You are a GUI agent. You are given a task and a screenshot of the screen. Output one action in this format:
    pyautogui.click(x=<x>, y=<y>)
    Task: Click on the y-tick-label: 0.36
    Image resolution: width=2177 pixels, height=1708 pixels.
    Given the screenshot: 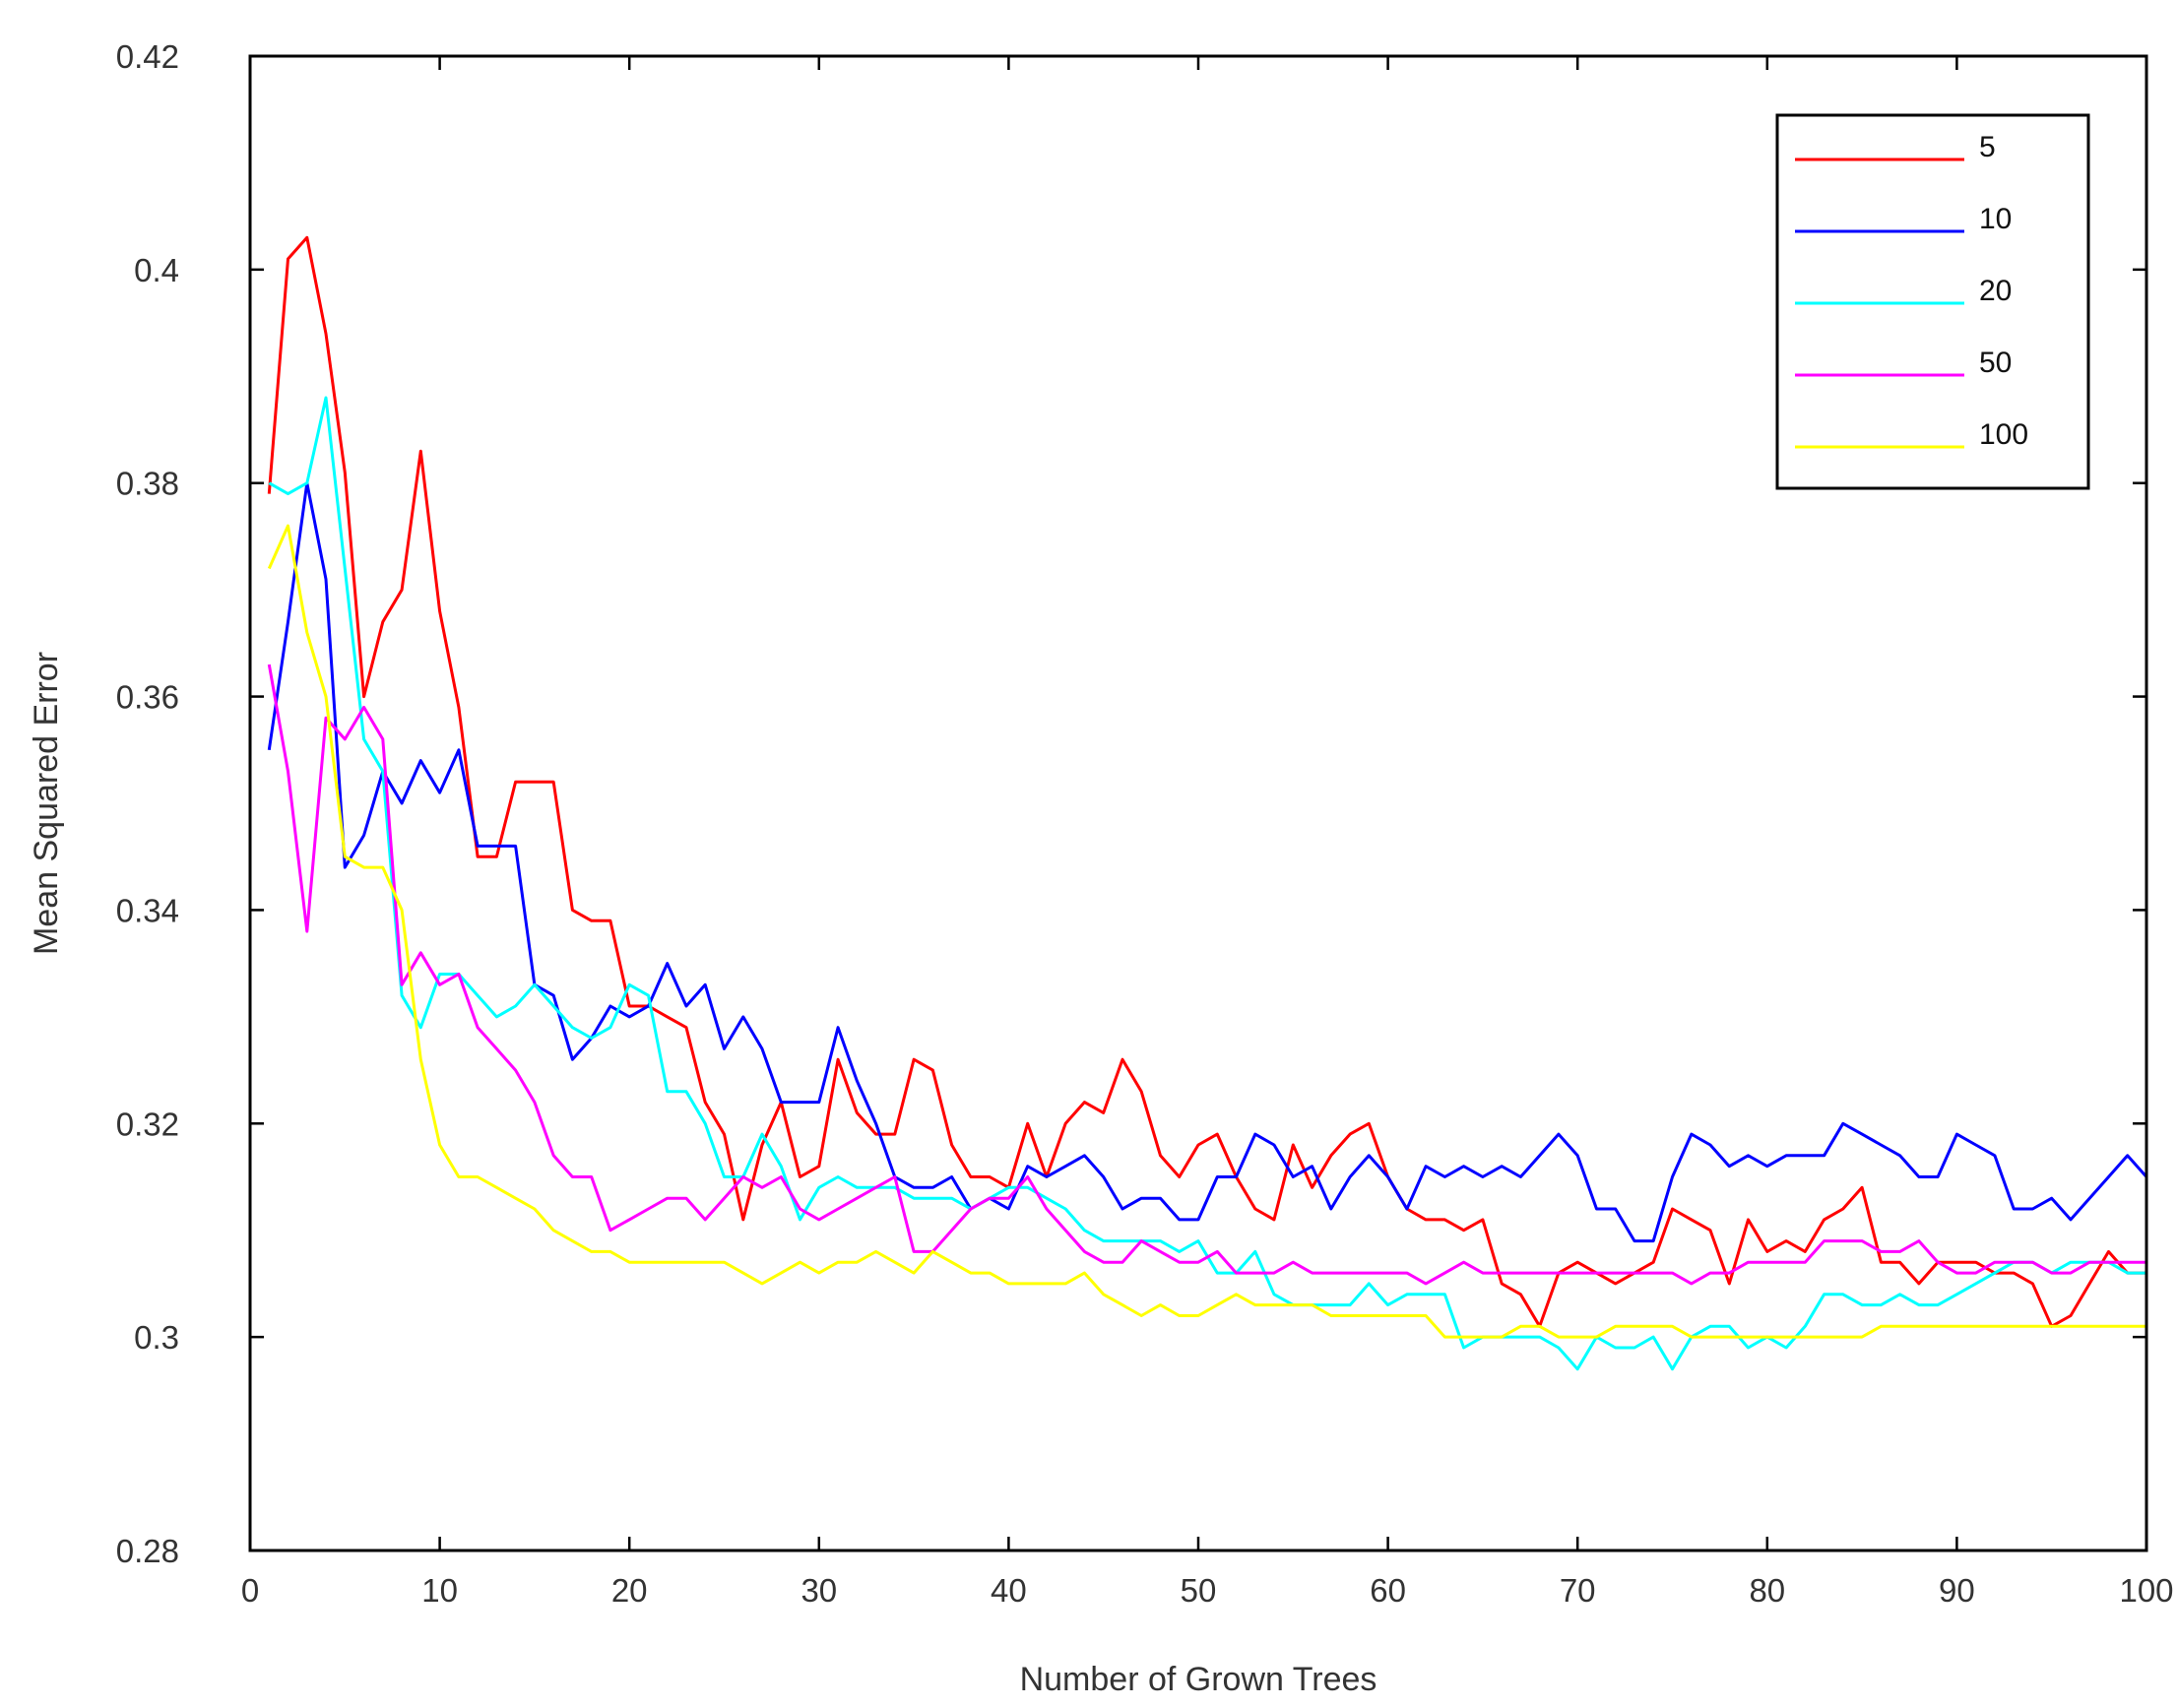 What is the action you would take?
    pyautogui.click(x=147, y=697)
    